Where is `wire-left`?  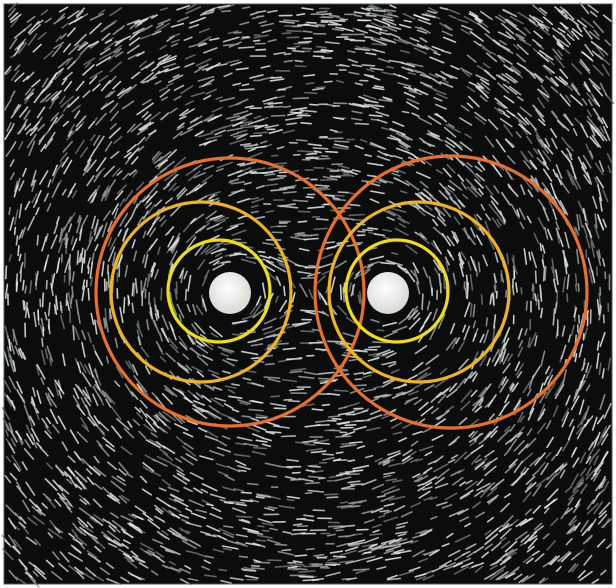 wire-left is located at coordinates (230, 293).